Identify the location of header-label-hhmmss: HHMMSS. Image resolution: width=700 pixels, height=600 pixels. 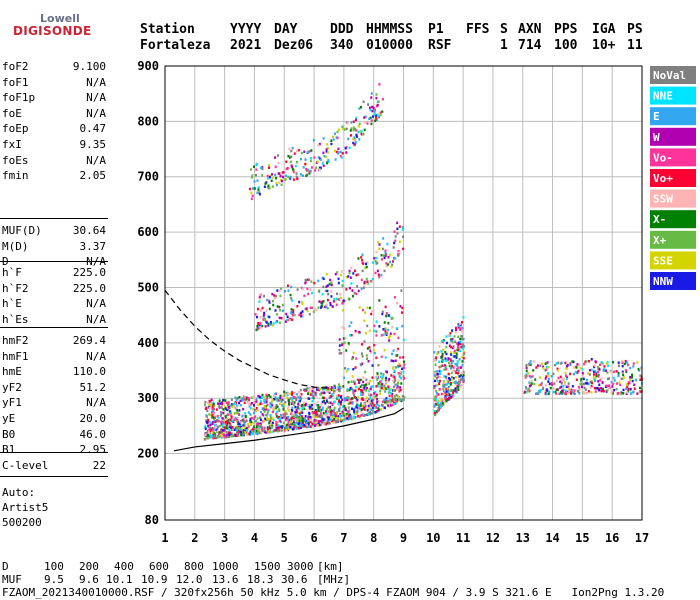
(389, 29).